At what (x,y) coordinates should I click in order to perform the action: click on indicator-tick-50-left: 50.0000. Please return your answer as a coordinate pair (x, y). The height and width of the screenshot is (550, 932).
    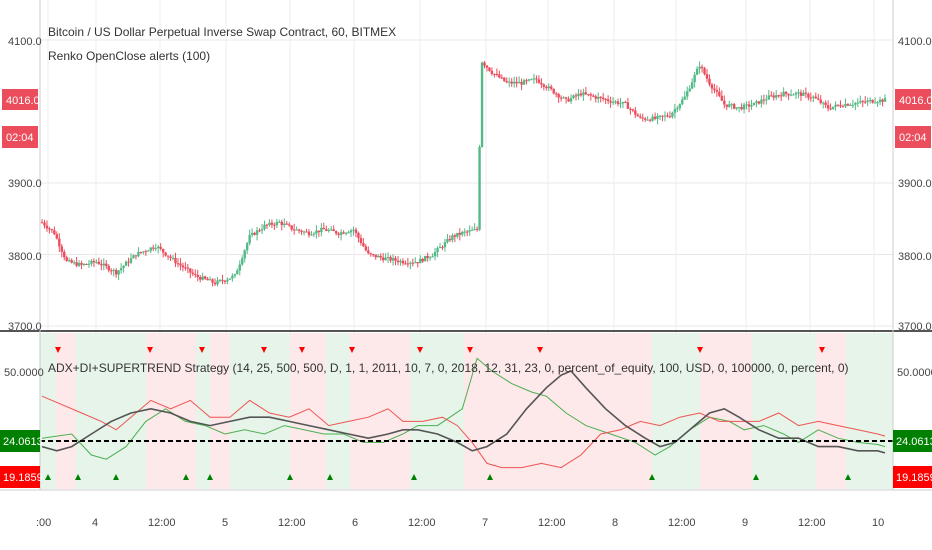
    Looking at the image, I should click on (24, 373).